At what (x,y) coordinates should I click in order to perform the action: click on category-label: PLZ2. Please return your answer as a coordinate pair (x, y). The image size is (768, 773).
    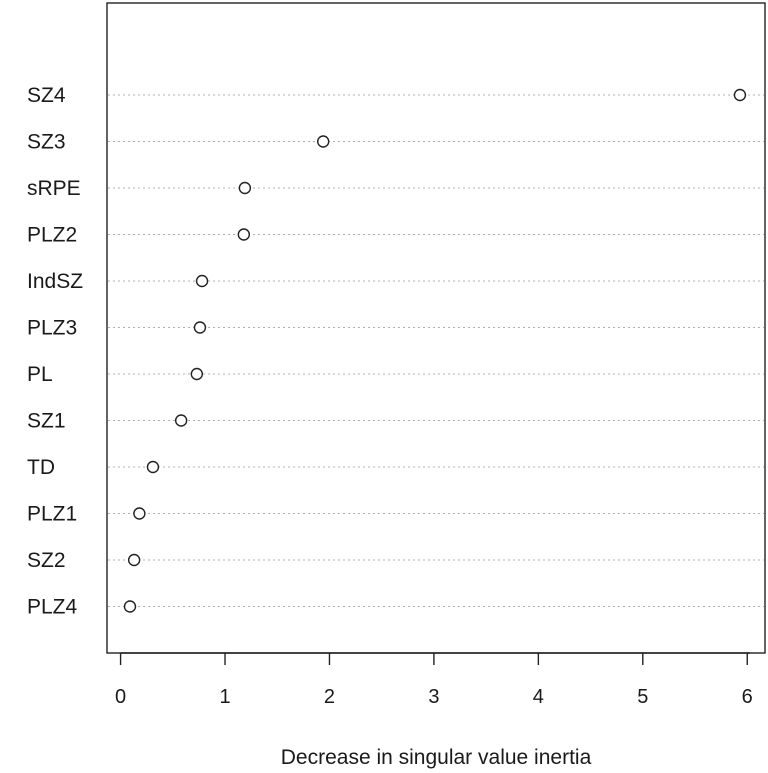
    Looking at the image, I should click on (52, 235).